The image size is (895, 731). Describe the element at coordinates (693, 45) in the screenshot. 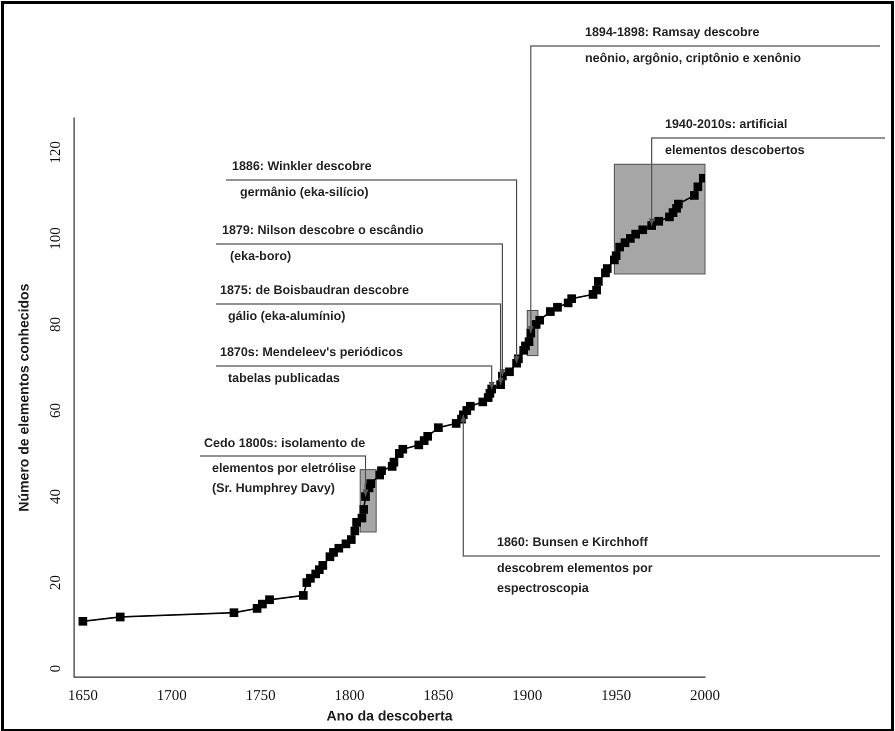

I see `annotation: 1894-1898: Ramsay descobre neônio, argônio, criptônio e xenônio` at that location.